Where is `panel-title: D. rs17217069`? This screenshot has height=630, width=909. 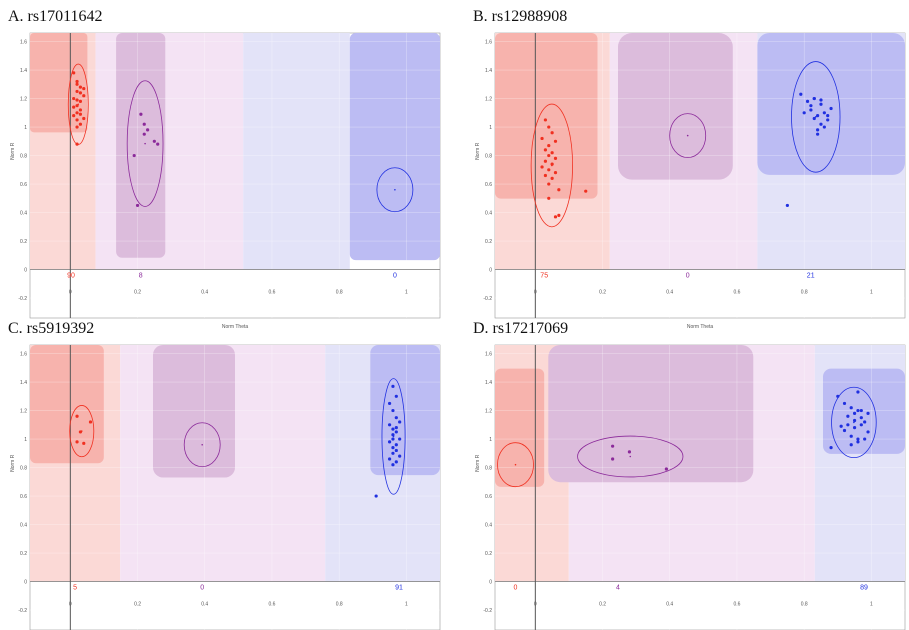 panel-title: D. rs17217069 is located at coordinates (520, 328).